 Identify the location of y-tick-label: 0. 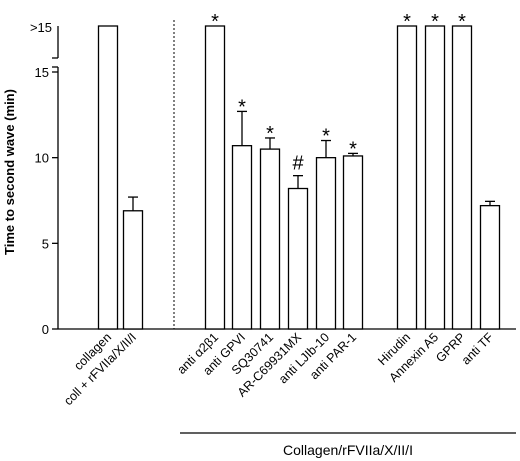
(45, 329).